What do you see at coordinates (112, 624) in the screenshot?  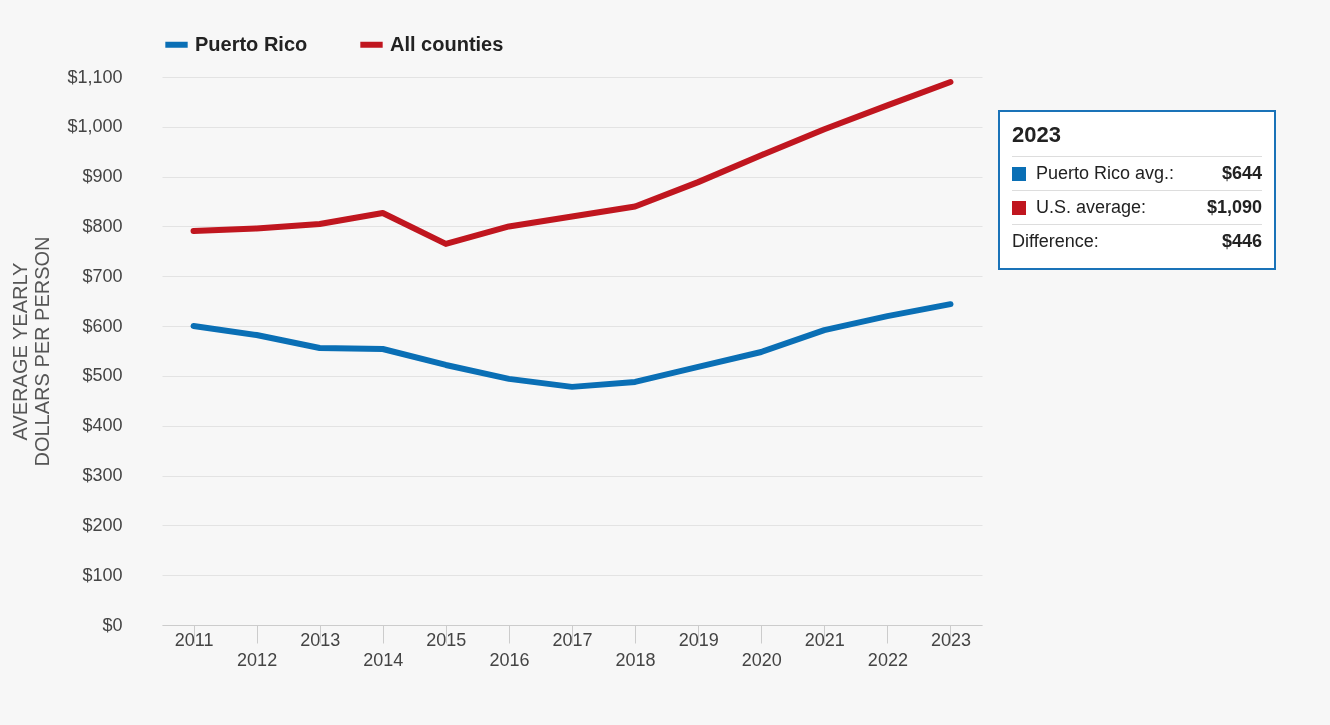 I see `y-tick-label: $0` at bounding box center [112, 624].